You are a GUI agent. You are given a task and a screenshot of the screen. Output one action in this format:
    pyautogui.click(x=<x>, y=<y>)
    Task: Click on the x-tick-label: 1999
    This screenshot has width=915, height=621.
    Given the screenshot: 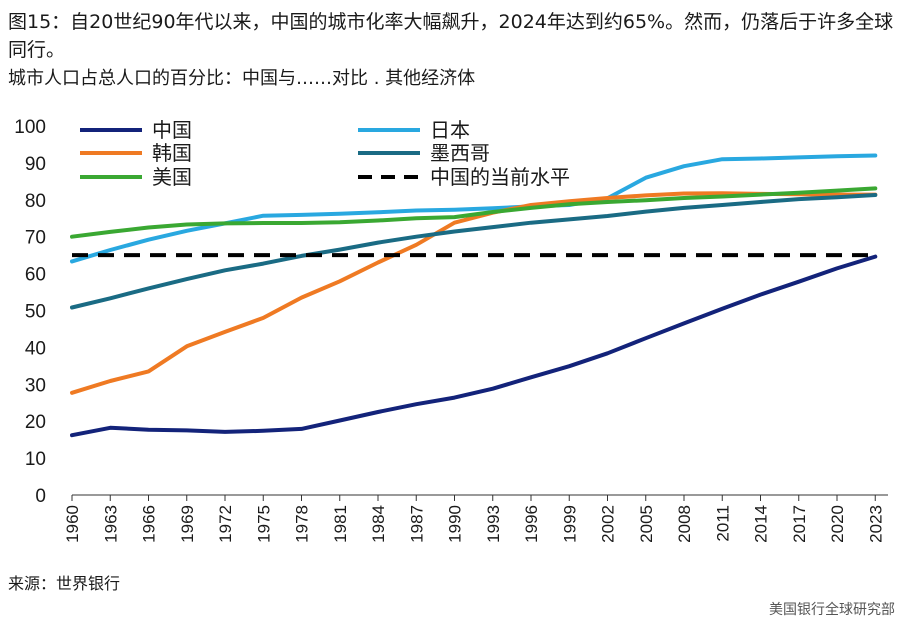 What is the action you would take?
    pyautogui.click(x=569, y=524)
    